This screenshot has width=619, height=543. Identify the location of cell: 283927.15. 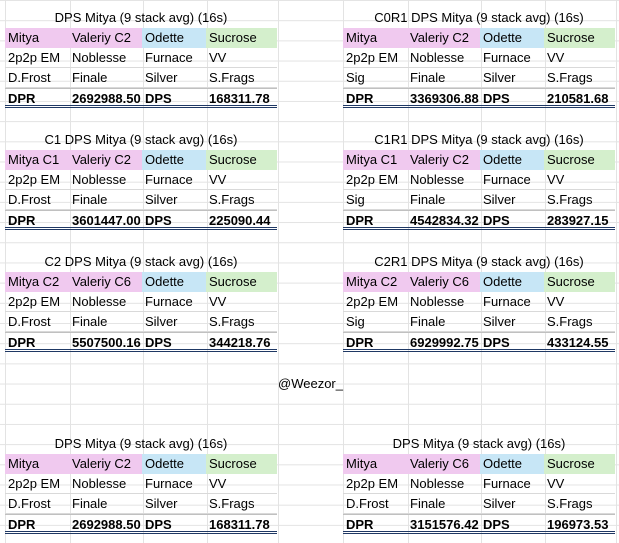
(578, 220).